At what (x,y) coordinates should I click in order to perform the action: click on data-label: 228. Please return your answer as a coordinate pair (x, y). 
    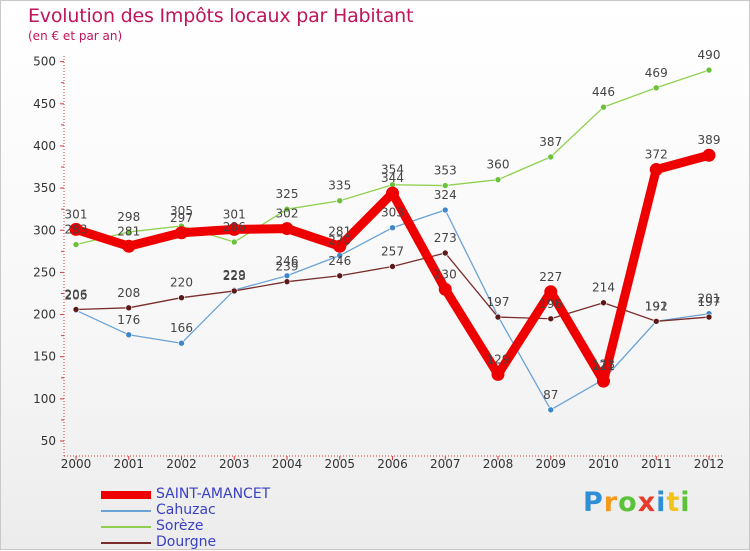
    Looking at the image, I should click on (234, 276).